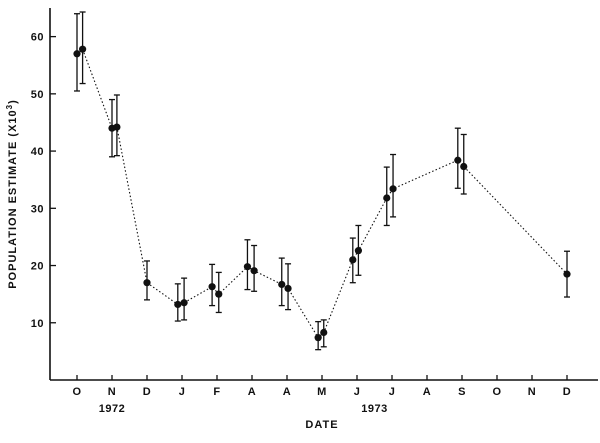 This screenshot has height=443, width=600. I want to click on year-label-1972: 1972, so click(112, 409).